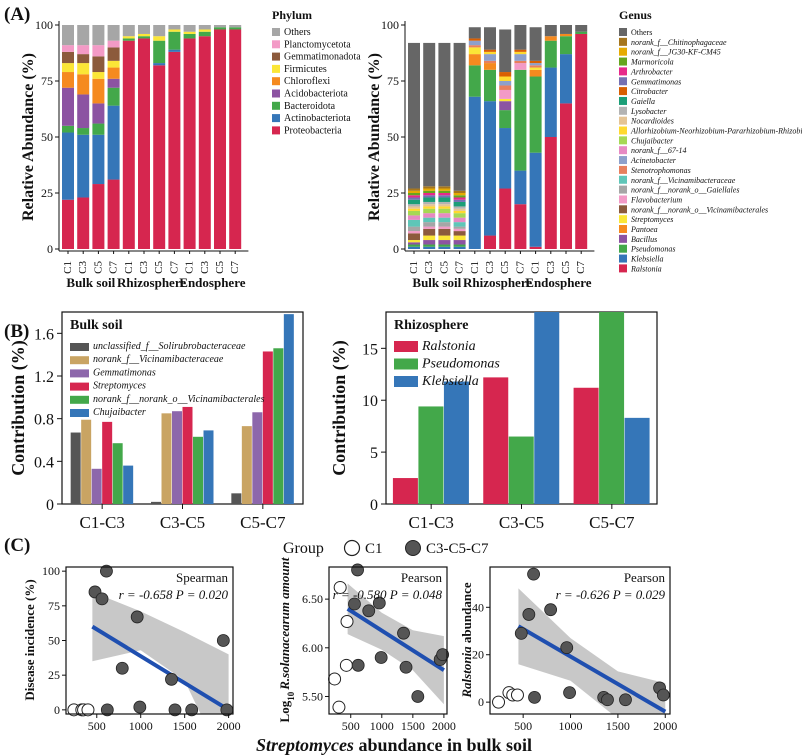 This screenshot has width=802, height=756. What do you see at coordinates (17, 545) in the screenshot?
I see `panel-c-label: (C)` at bounding box center [17, 545].